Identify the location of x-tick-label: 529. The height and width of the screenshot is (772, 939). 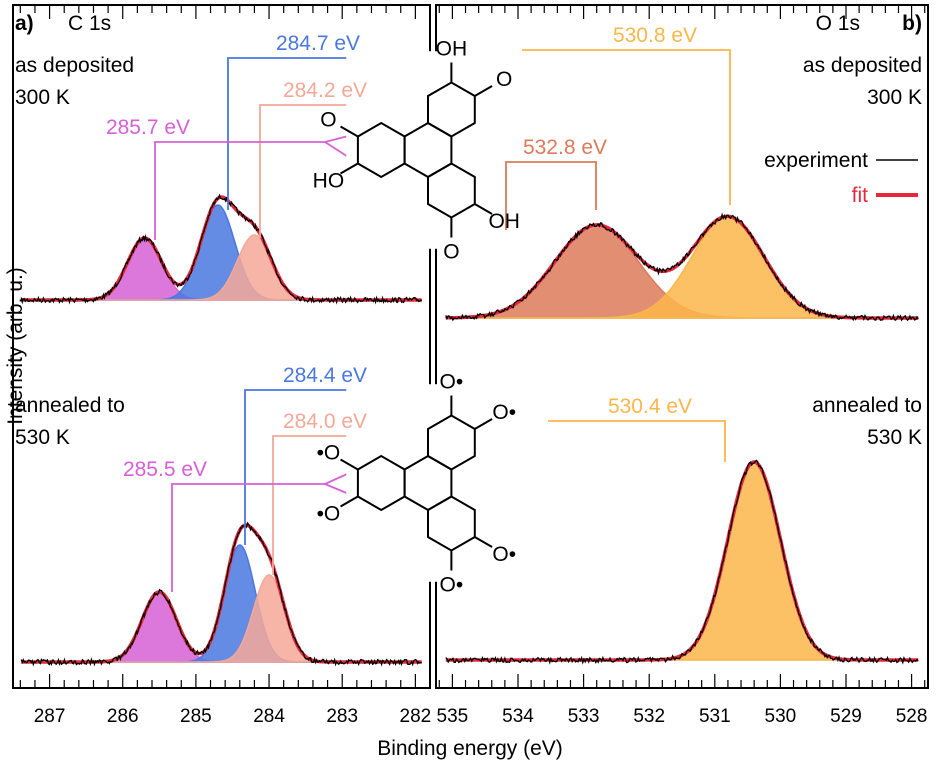
(846, 716).